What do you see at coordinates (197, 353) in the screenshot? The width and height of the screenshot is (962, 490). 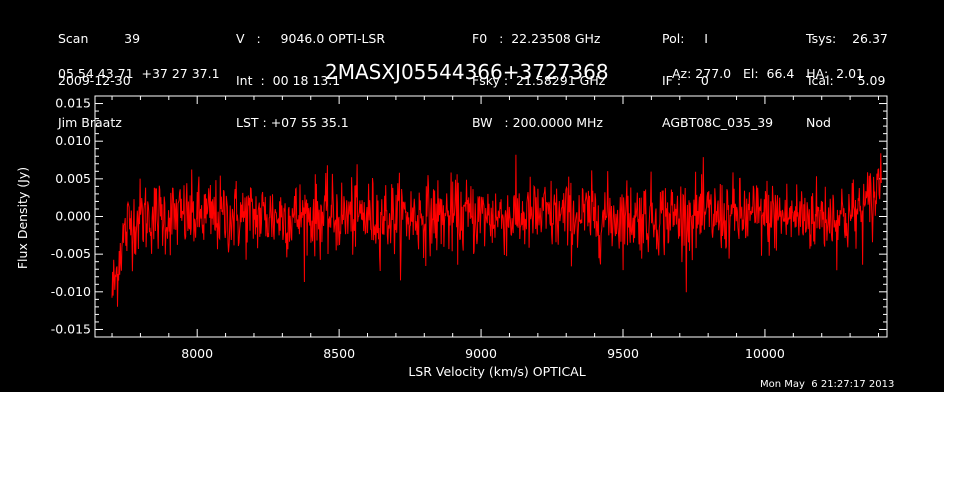 I see `x-tick-label: 8000` at bounding box center [197, 353].